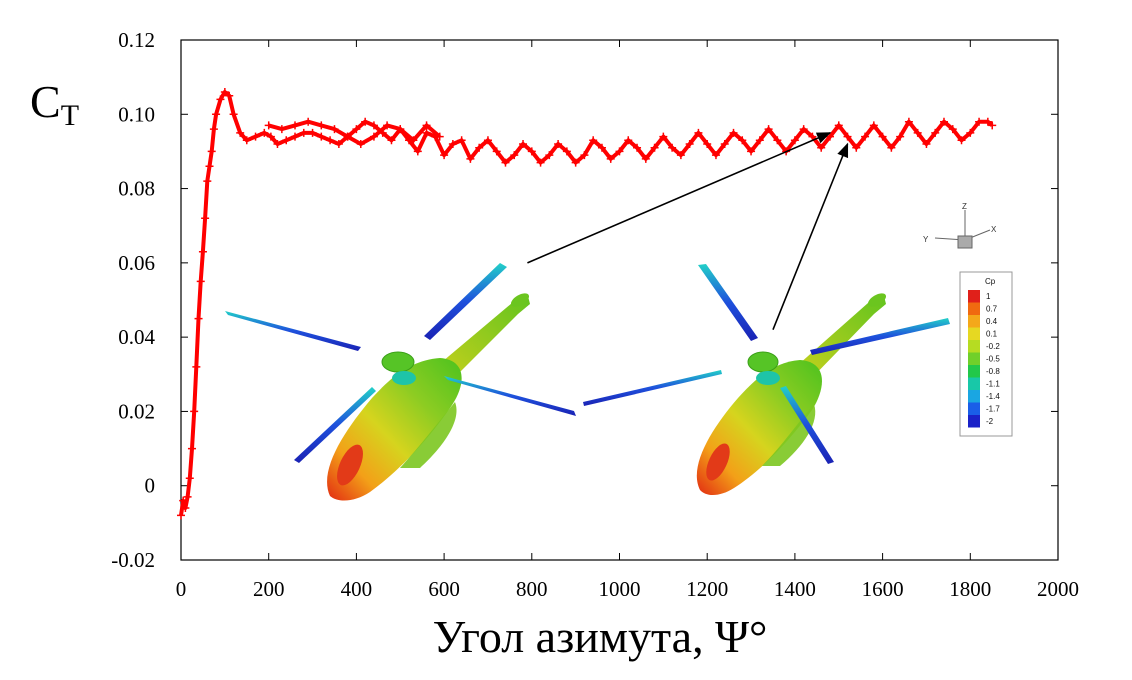  What do you see at coordinates (350, 465) in the screenshot?
I see `nose-highlight-left` at bounding box center [350, 465].